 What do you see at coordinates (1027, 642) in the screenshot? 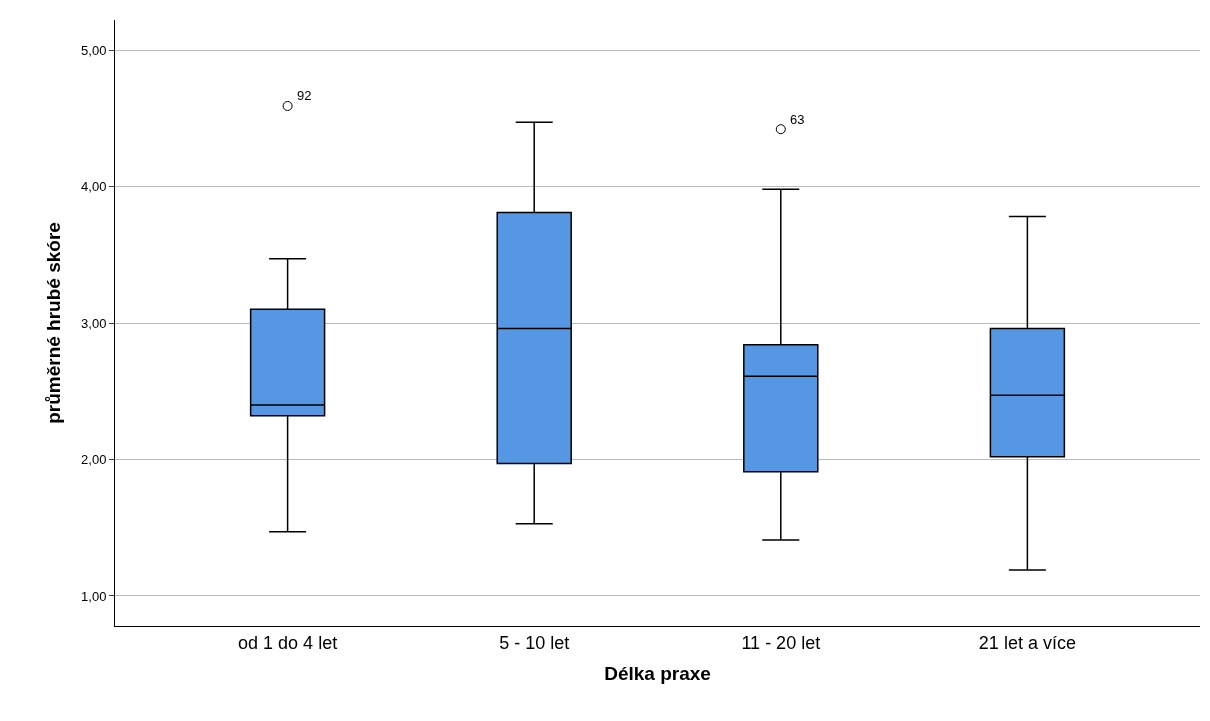
I see `x-tick-label: 21 let a více` at bounding box center [1027, 642].